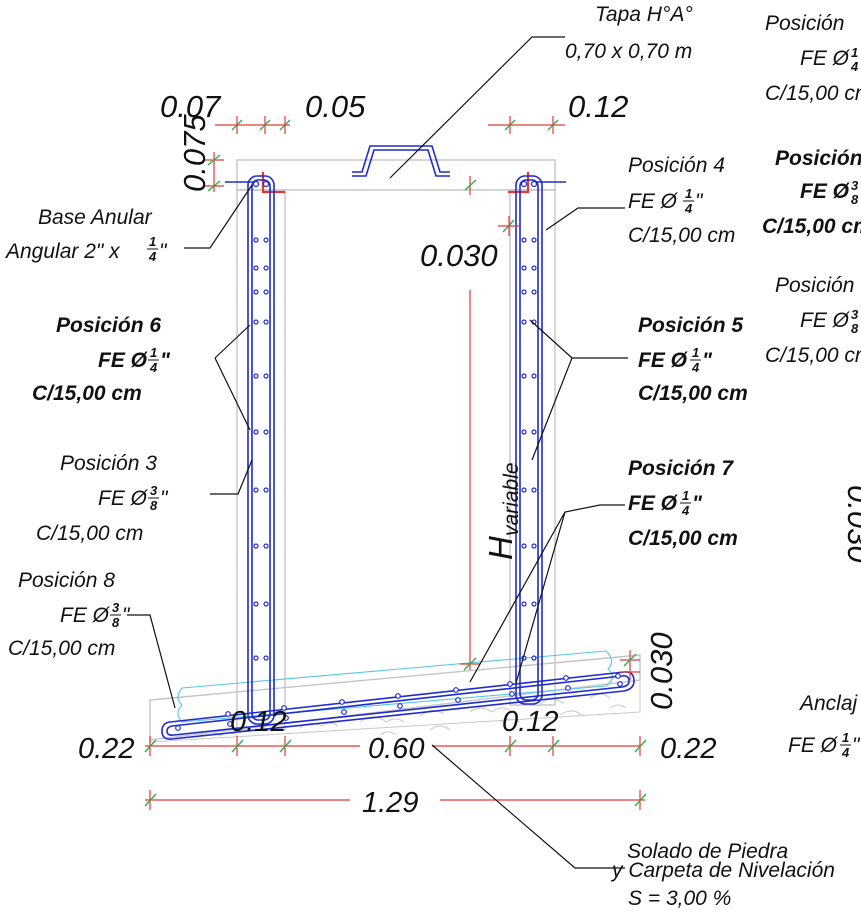 Image resolution: width=861 pixels, height=913 pixels. Describe the element at coordinates (676, 165) in the screenshot. I see `pos4-title: Posición 4` at that location.